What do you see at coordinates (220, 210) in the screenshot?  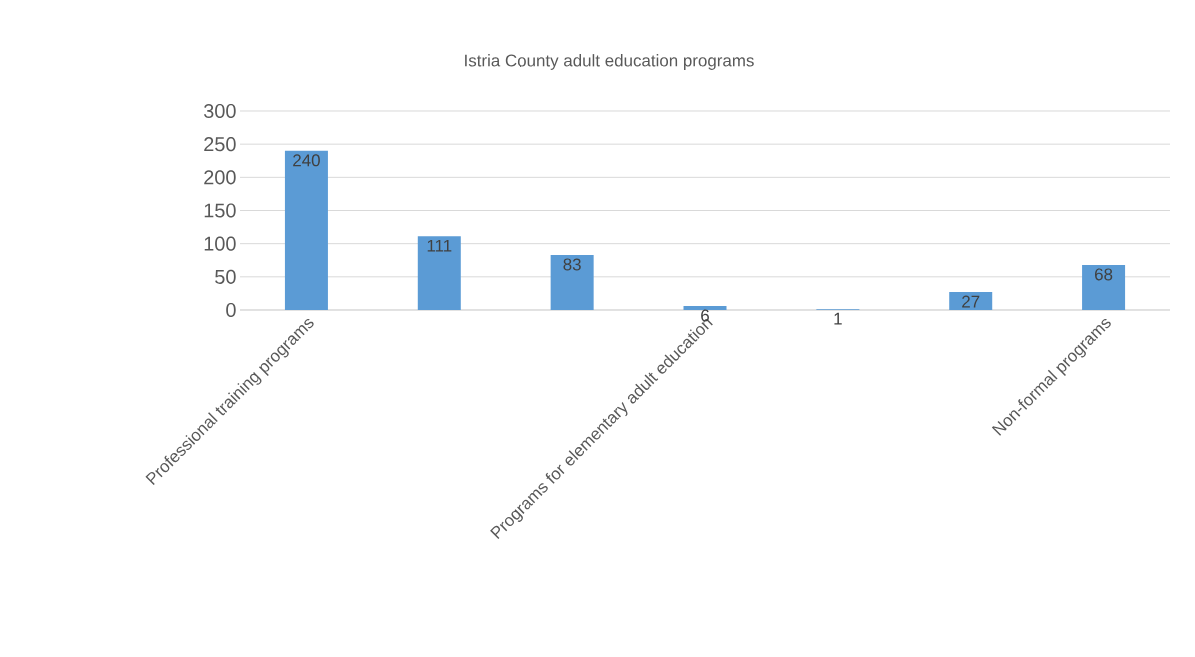 I see `y-tick-label: 150` at bounding box center [220, 210].